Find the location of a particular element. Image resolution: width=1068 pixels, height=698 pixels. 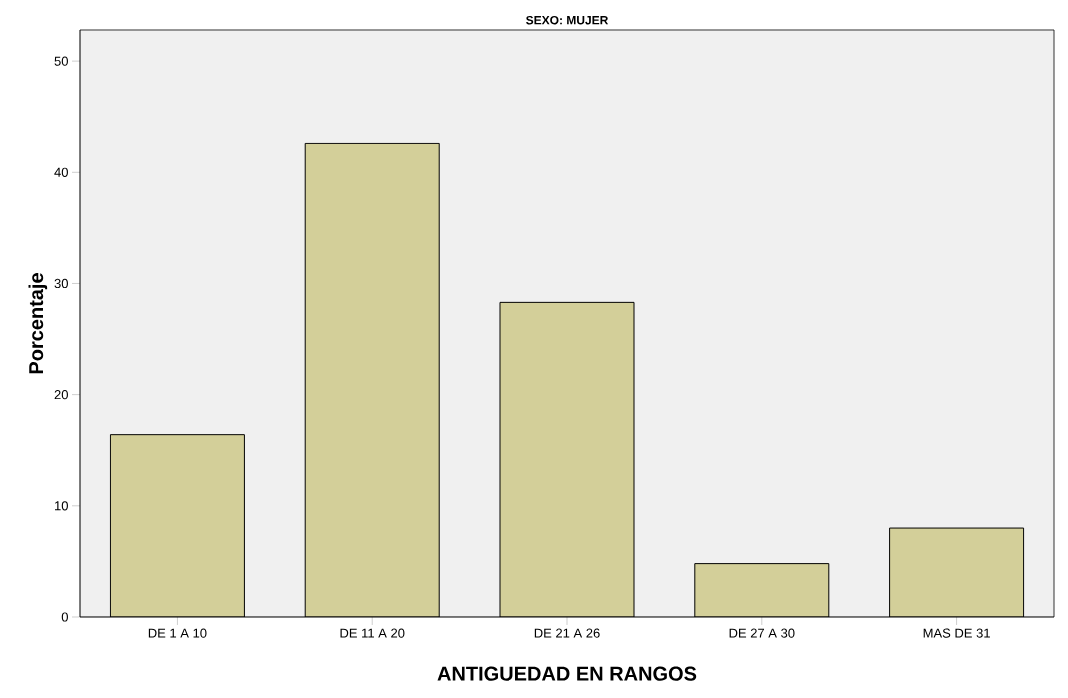

y-tick-label: 50 is located at coordinates (61, 61).